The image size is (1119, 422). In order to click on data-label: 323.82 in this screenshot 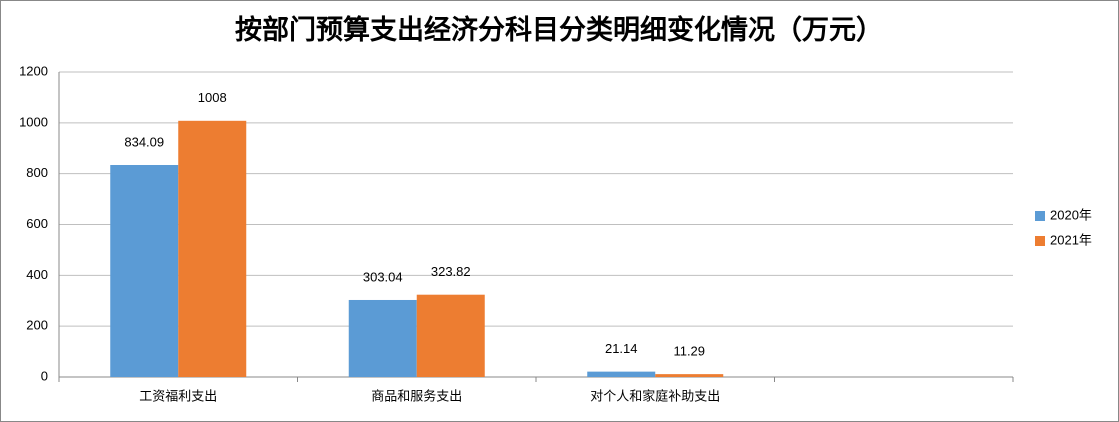, I will do `click(451, 271)`.